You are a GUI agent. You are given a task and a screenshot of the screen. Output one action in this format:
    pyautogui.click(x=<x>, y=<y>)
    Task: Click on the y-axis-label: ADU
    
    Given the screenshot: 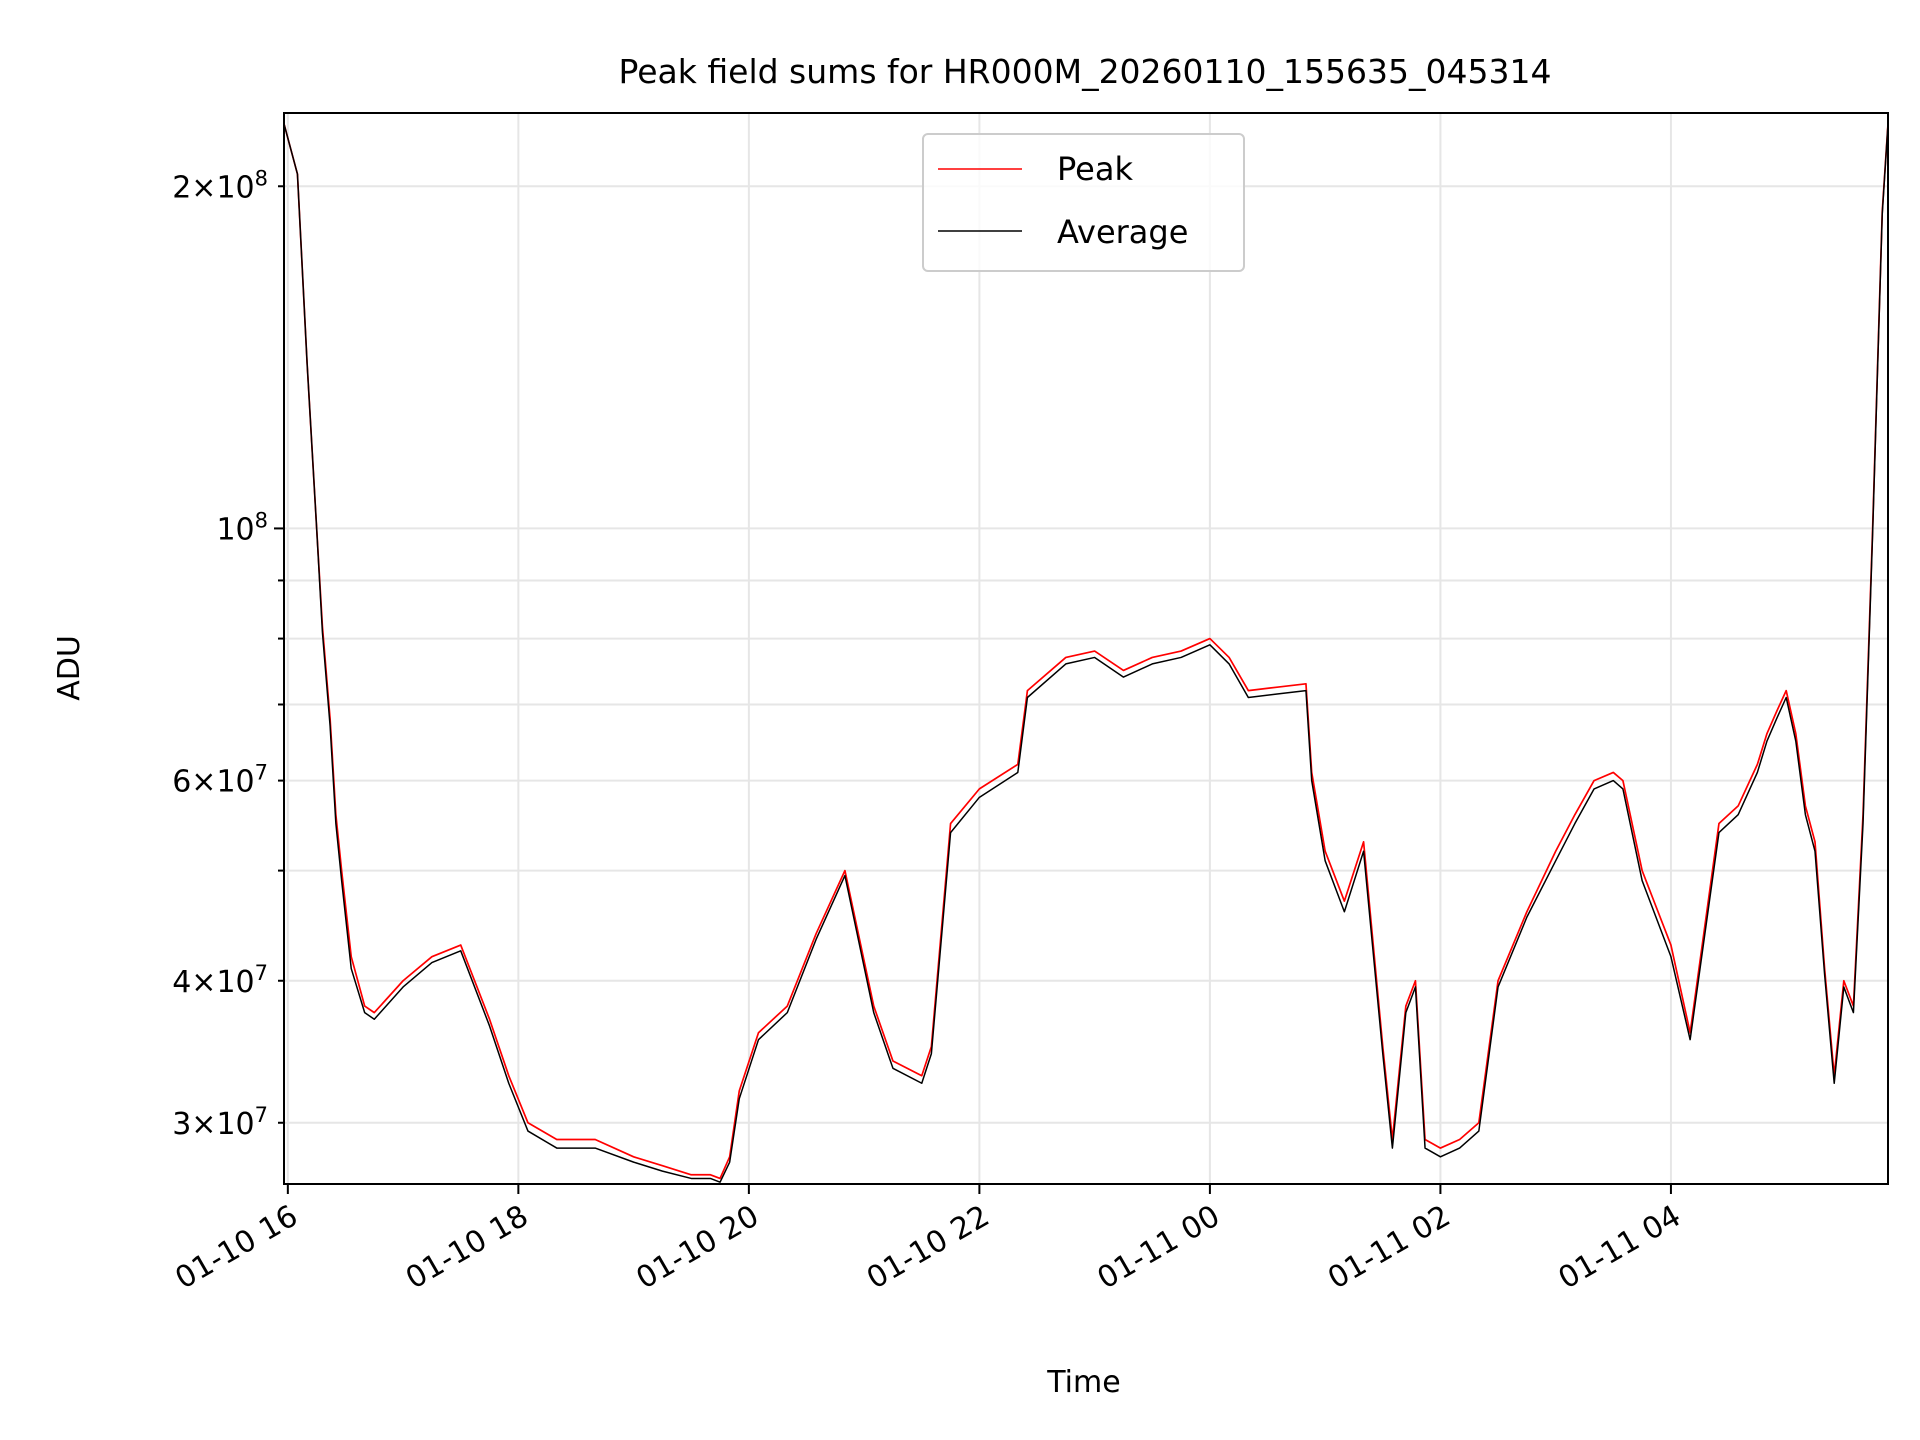 What is the action you would take?
    pyautogui.click(x=69, y=668)
    